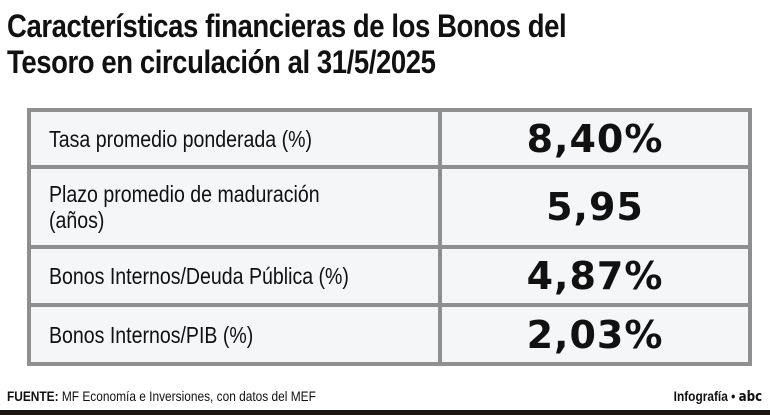  Describe the element at coordinates (595, 207) in the screenshot. I see `row-value: 5,95` at that location.